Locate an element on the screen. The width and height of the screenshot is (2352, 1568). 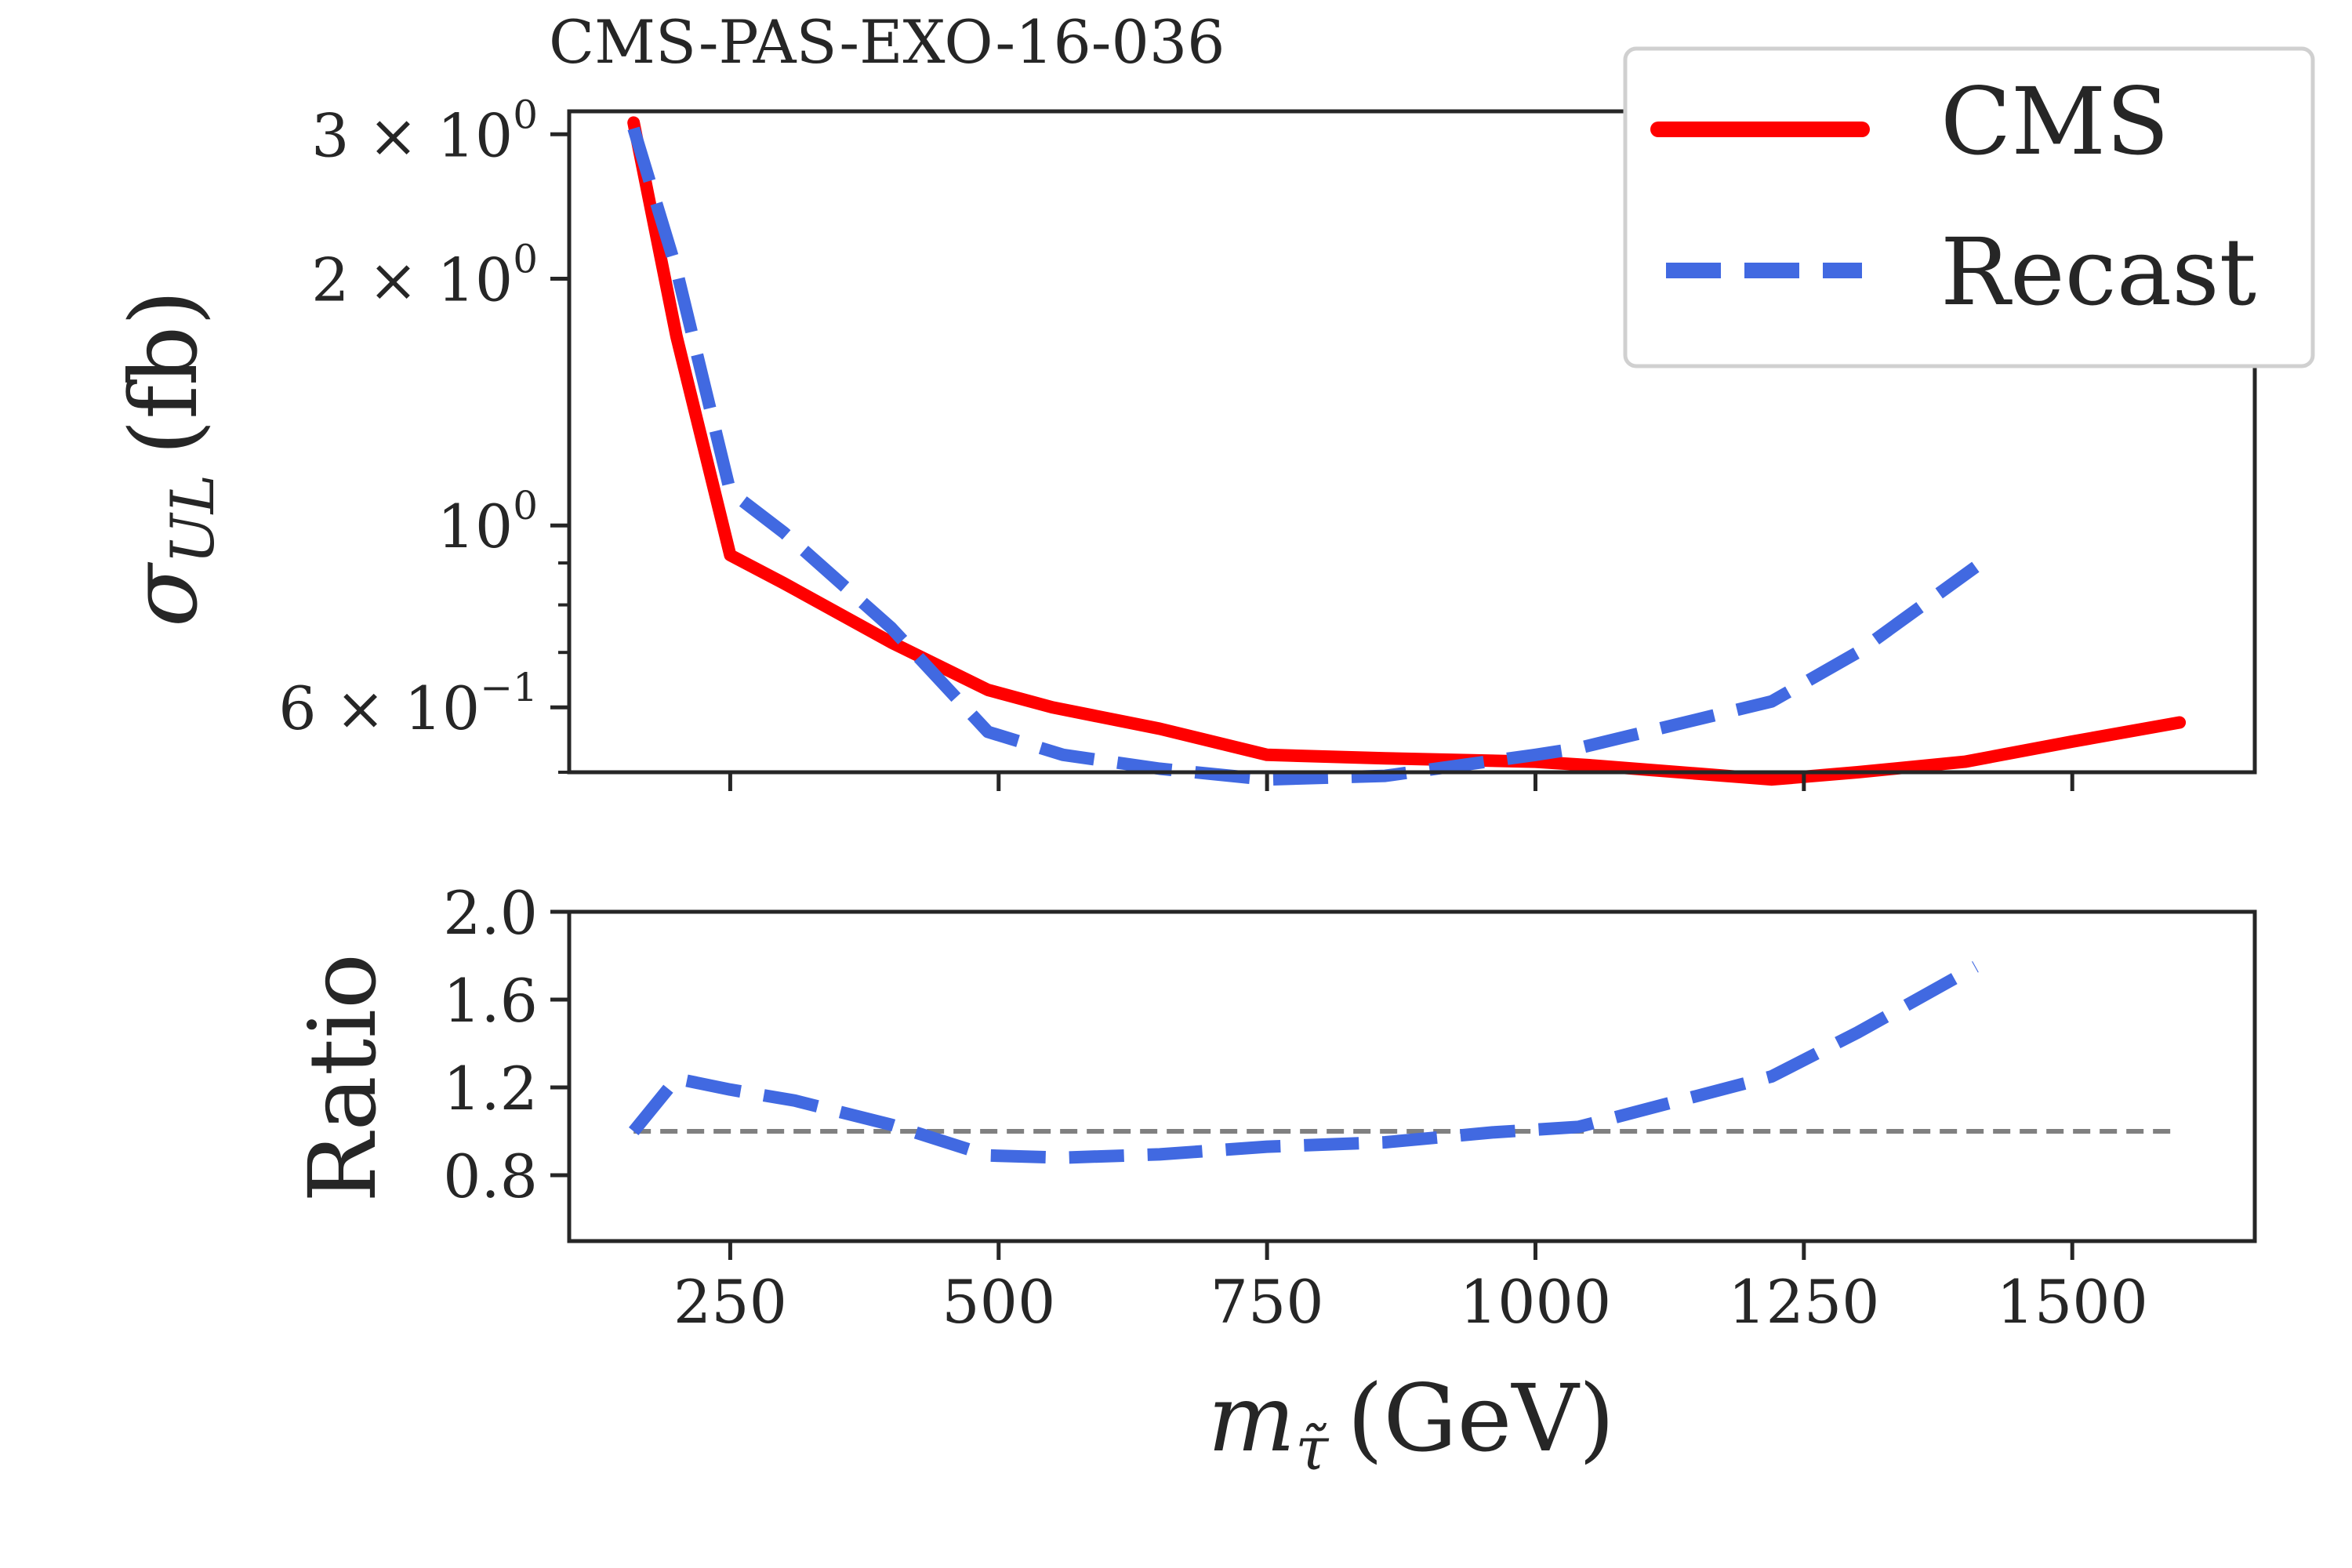
legend-label-recast: Recast is located at coordinates (2098, 272).